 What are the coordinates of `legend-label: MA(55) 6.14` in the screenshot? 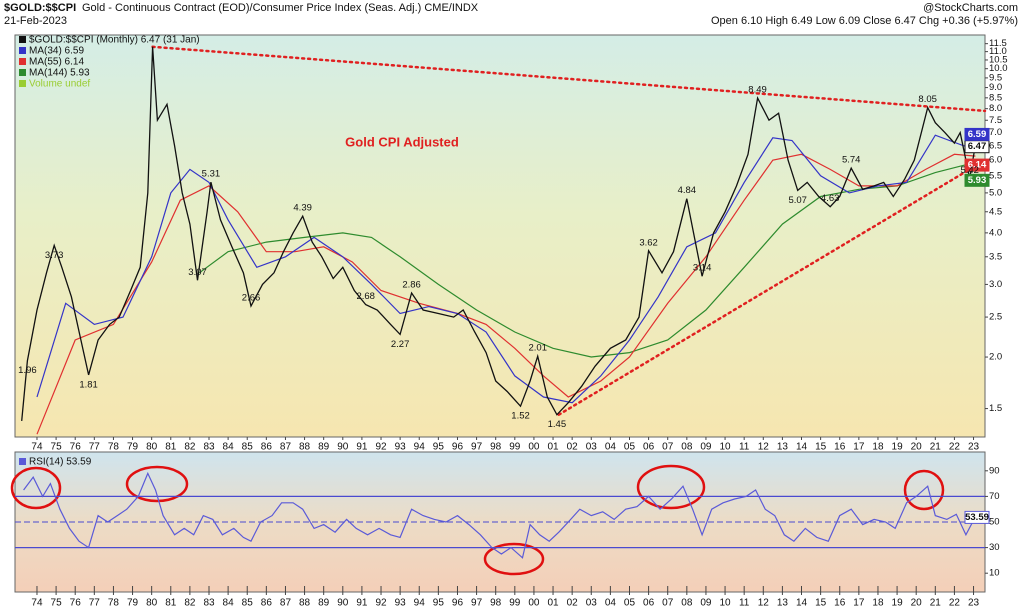 It's located at (56, 62).